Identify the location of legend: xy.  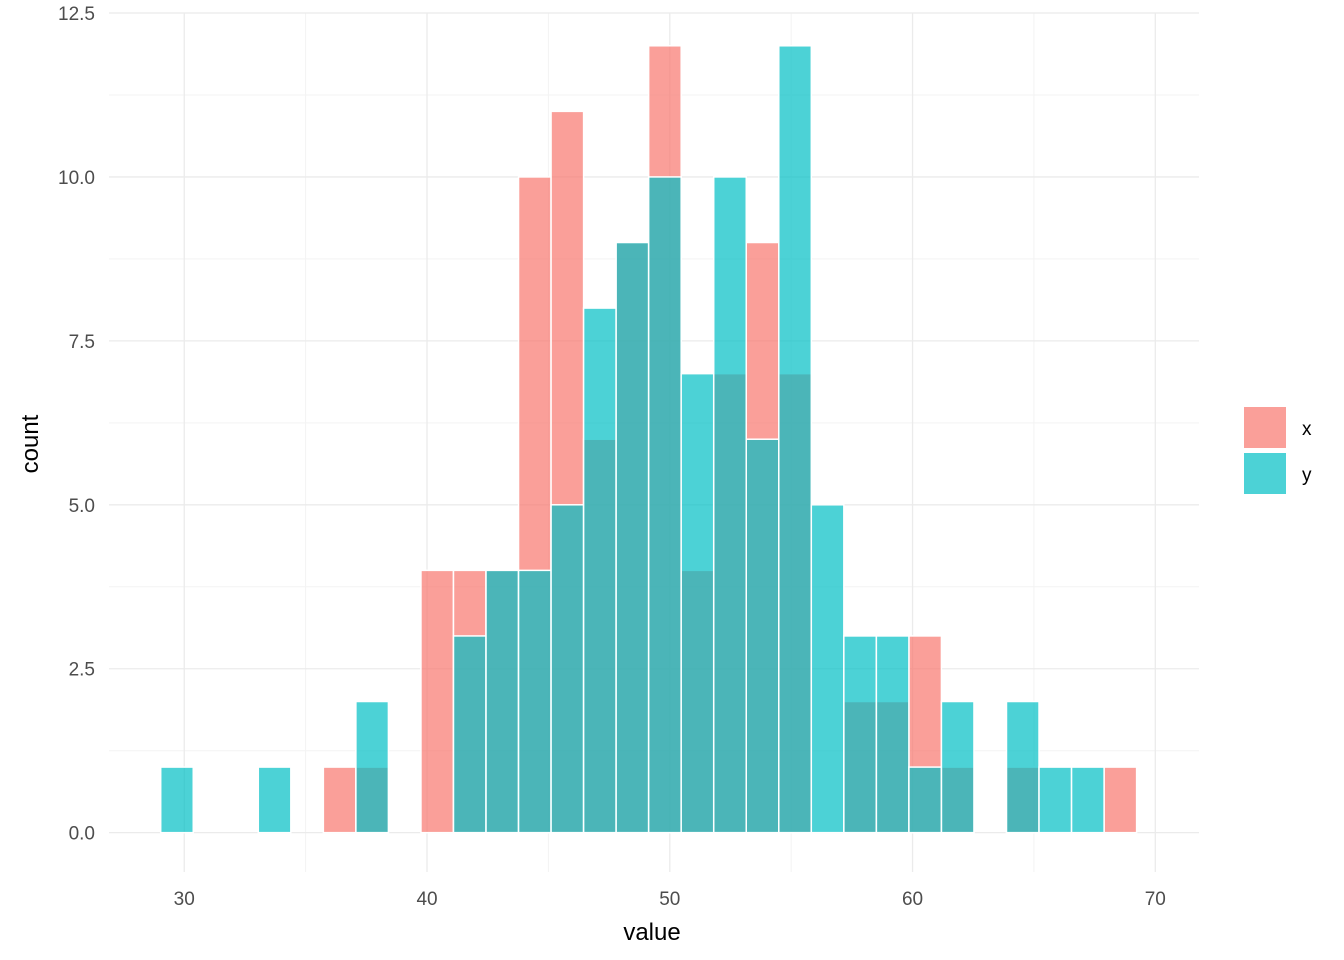
(1278, 450).